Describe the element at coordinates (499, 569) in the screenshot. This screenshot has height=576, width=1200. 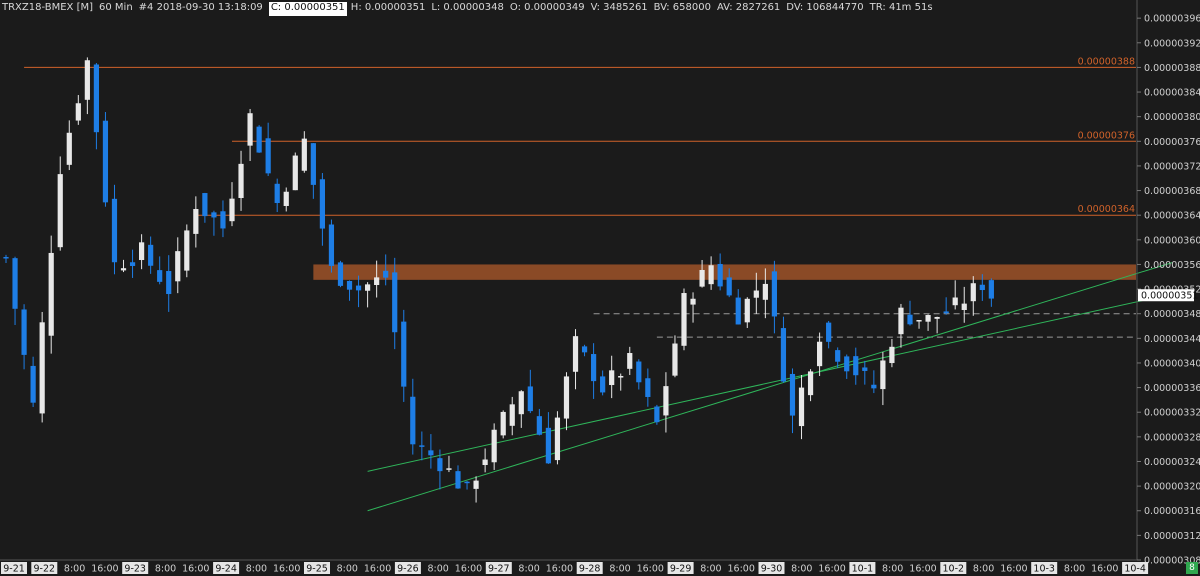
I see `time-tick-label: 9-27` at that location.